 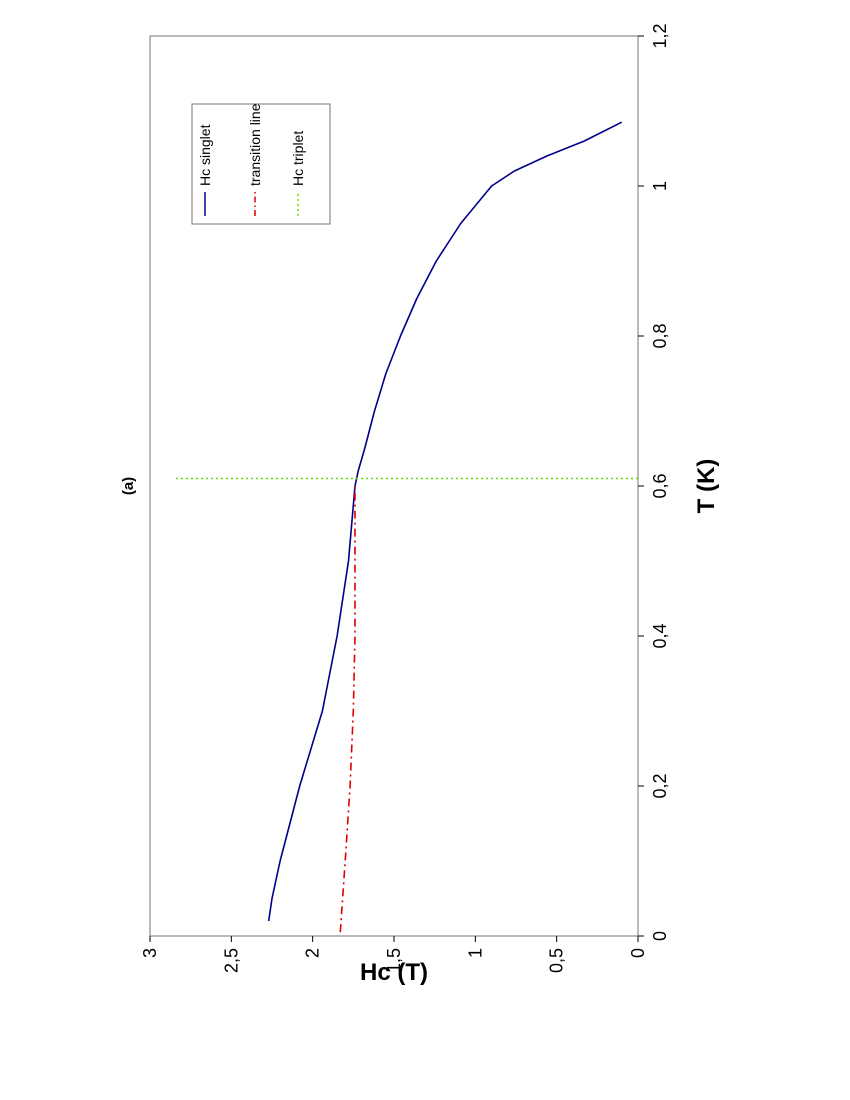 What do you see at coordinates (394, 960) in the screenshot?
I see `y-tick-label: 1,5` at bounding box center [394, 960].